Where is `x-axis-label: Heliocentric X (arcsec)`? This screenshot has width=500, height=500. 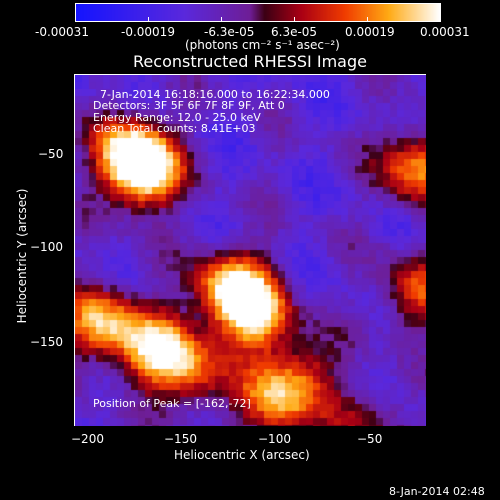 x-axis-label: Heliocentric X (arcsec) is located at coordinates (242, 455).